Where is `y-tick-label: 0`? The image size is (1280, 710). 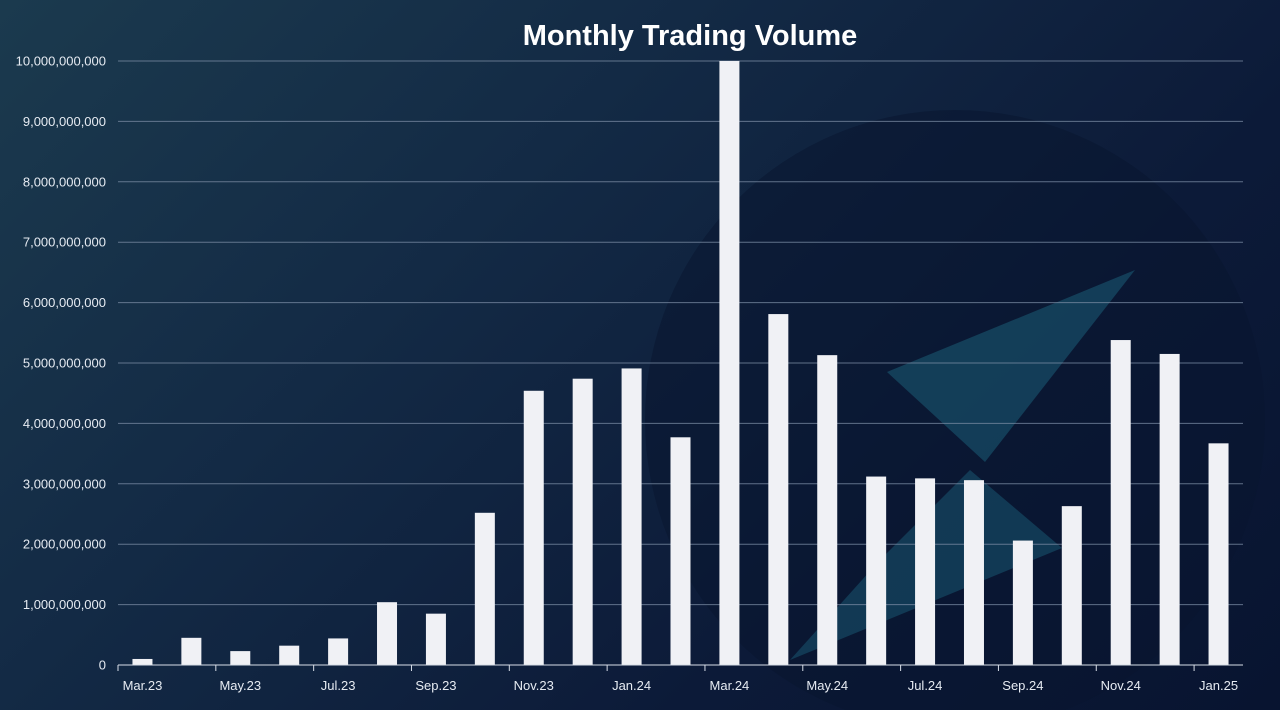 y-tick-label: 0 is located at coordinates (102, 665).